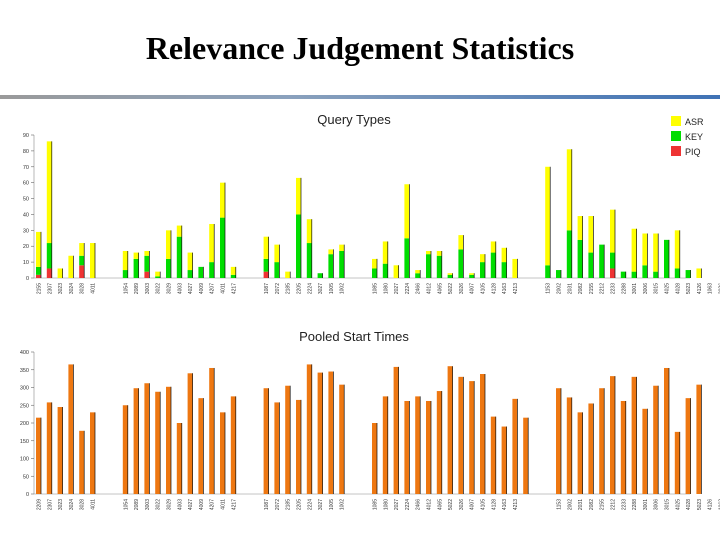 The image size is (720, 540). I want to click on x-tick-label: 4028, so click(678, 288).